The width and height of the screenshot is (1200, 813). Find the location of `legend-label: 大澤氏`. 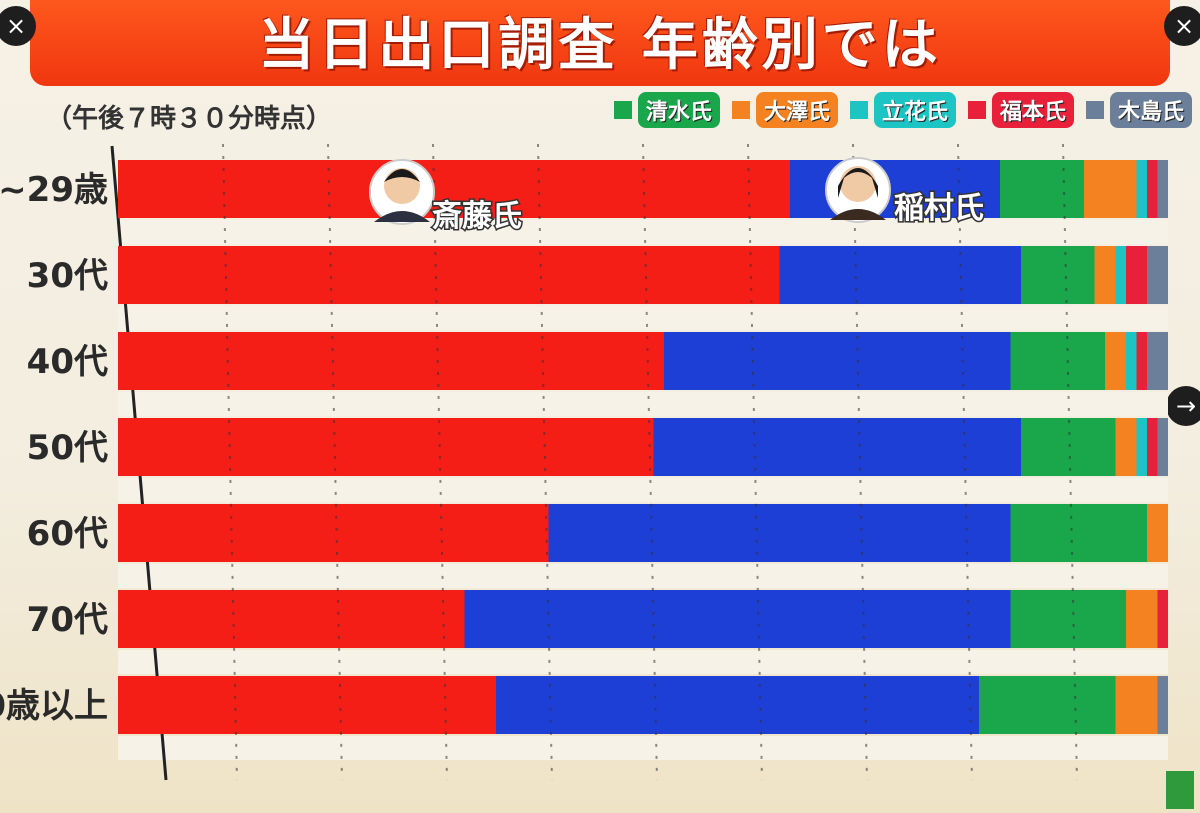

legend-label: 大澤氏 is located at coordinates (796, 110).